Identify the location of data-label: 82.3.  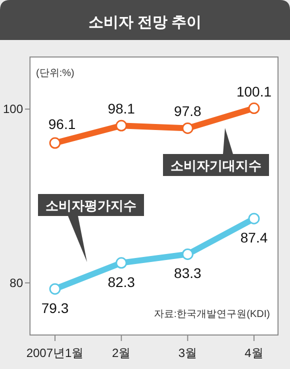
(122, 282).